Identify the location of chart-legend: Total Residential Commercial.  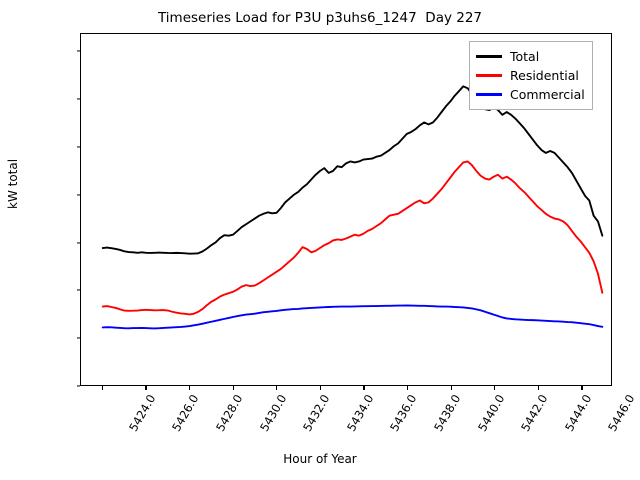
(531, 75).